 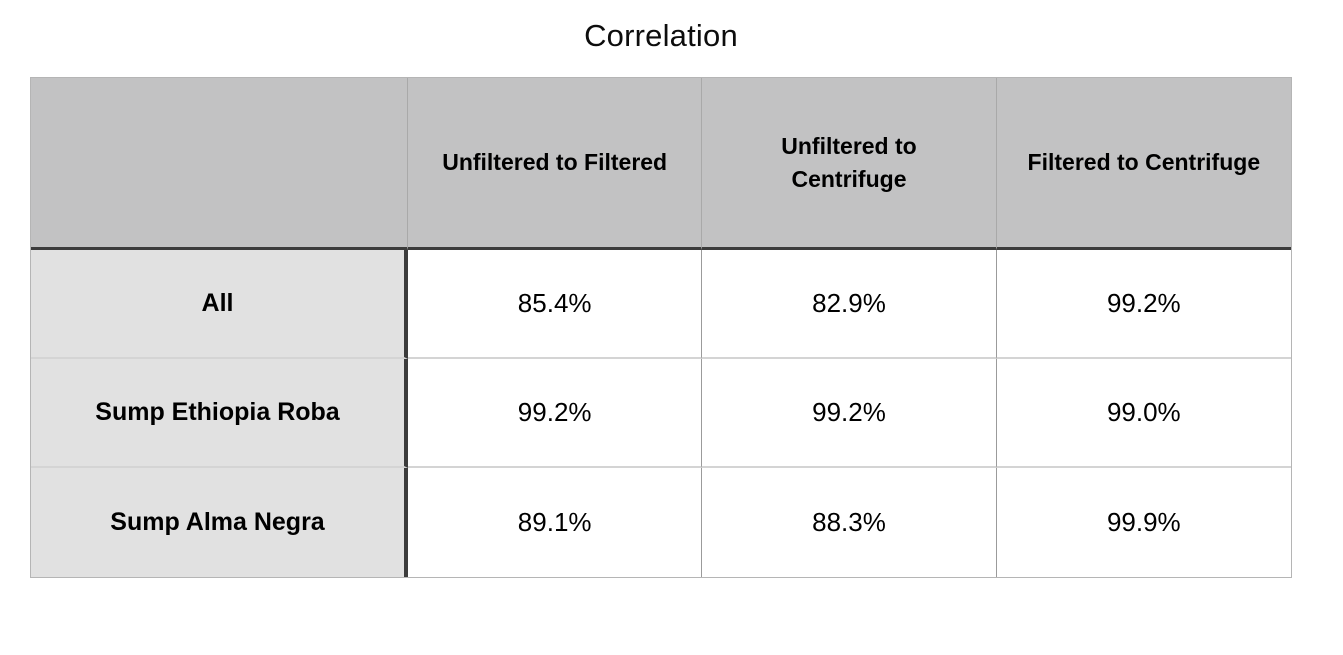 I want to click on row-label-sump-ethiopia-roba: Sump Ethiopia Roba, so click(x=219, y=413).